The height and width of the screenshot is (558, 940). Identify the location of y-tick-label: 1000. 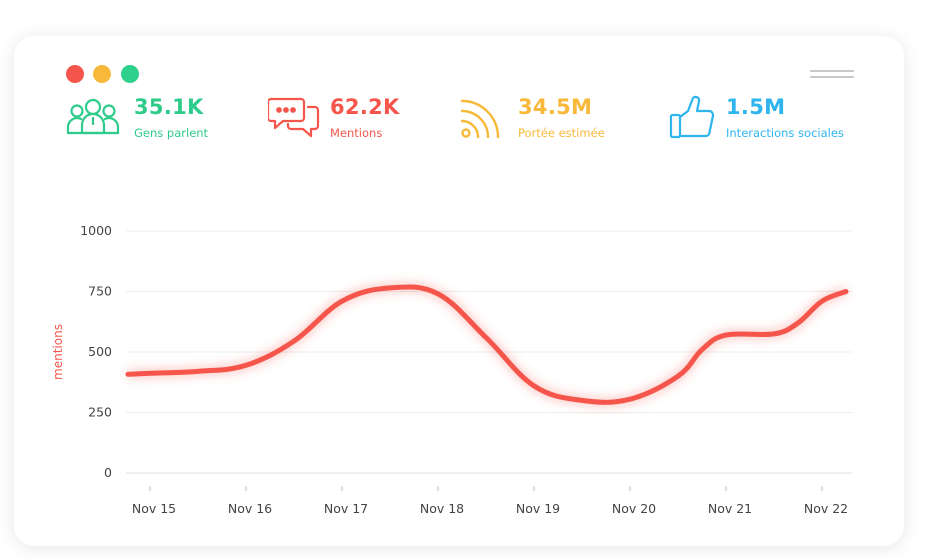
(96, 230).